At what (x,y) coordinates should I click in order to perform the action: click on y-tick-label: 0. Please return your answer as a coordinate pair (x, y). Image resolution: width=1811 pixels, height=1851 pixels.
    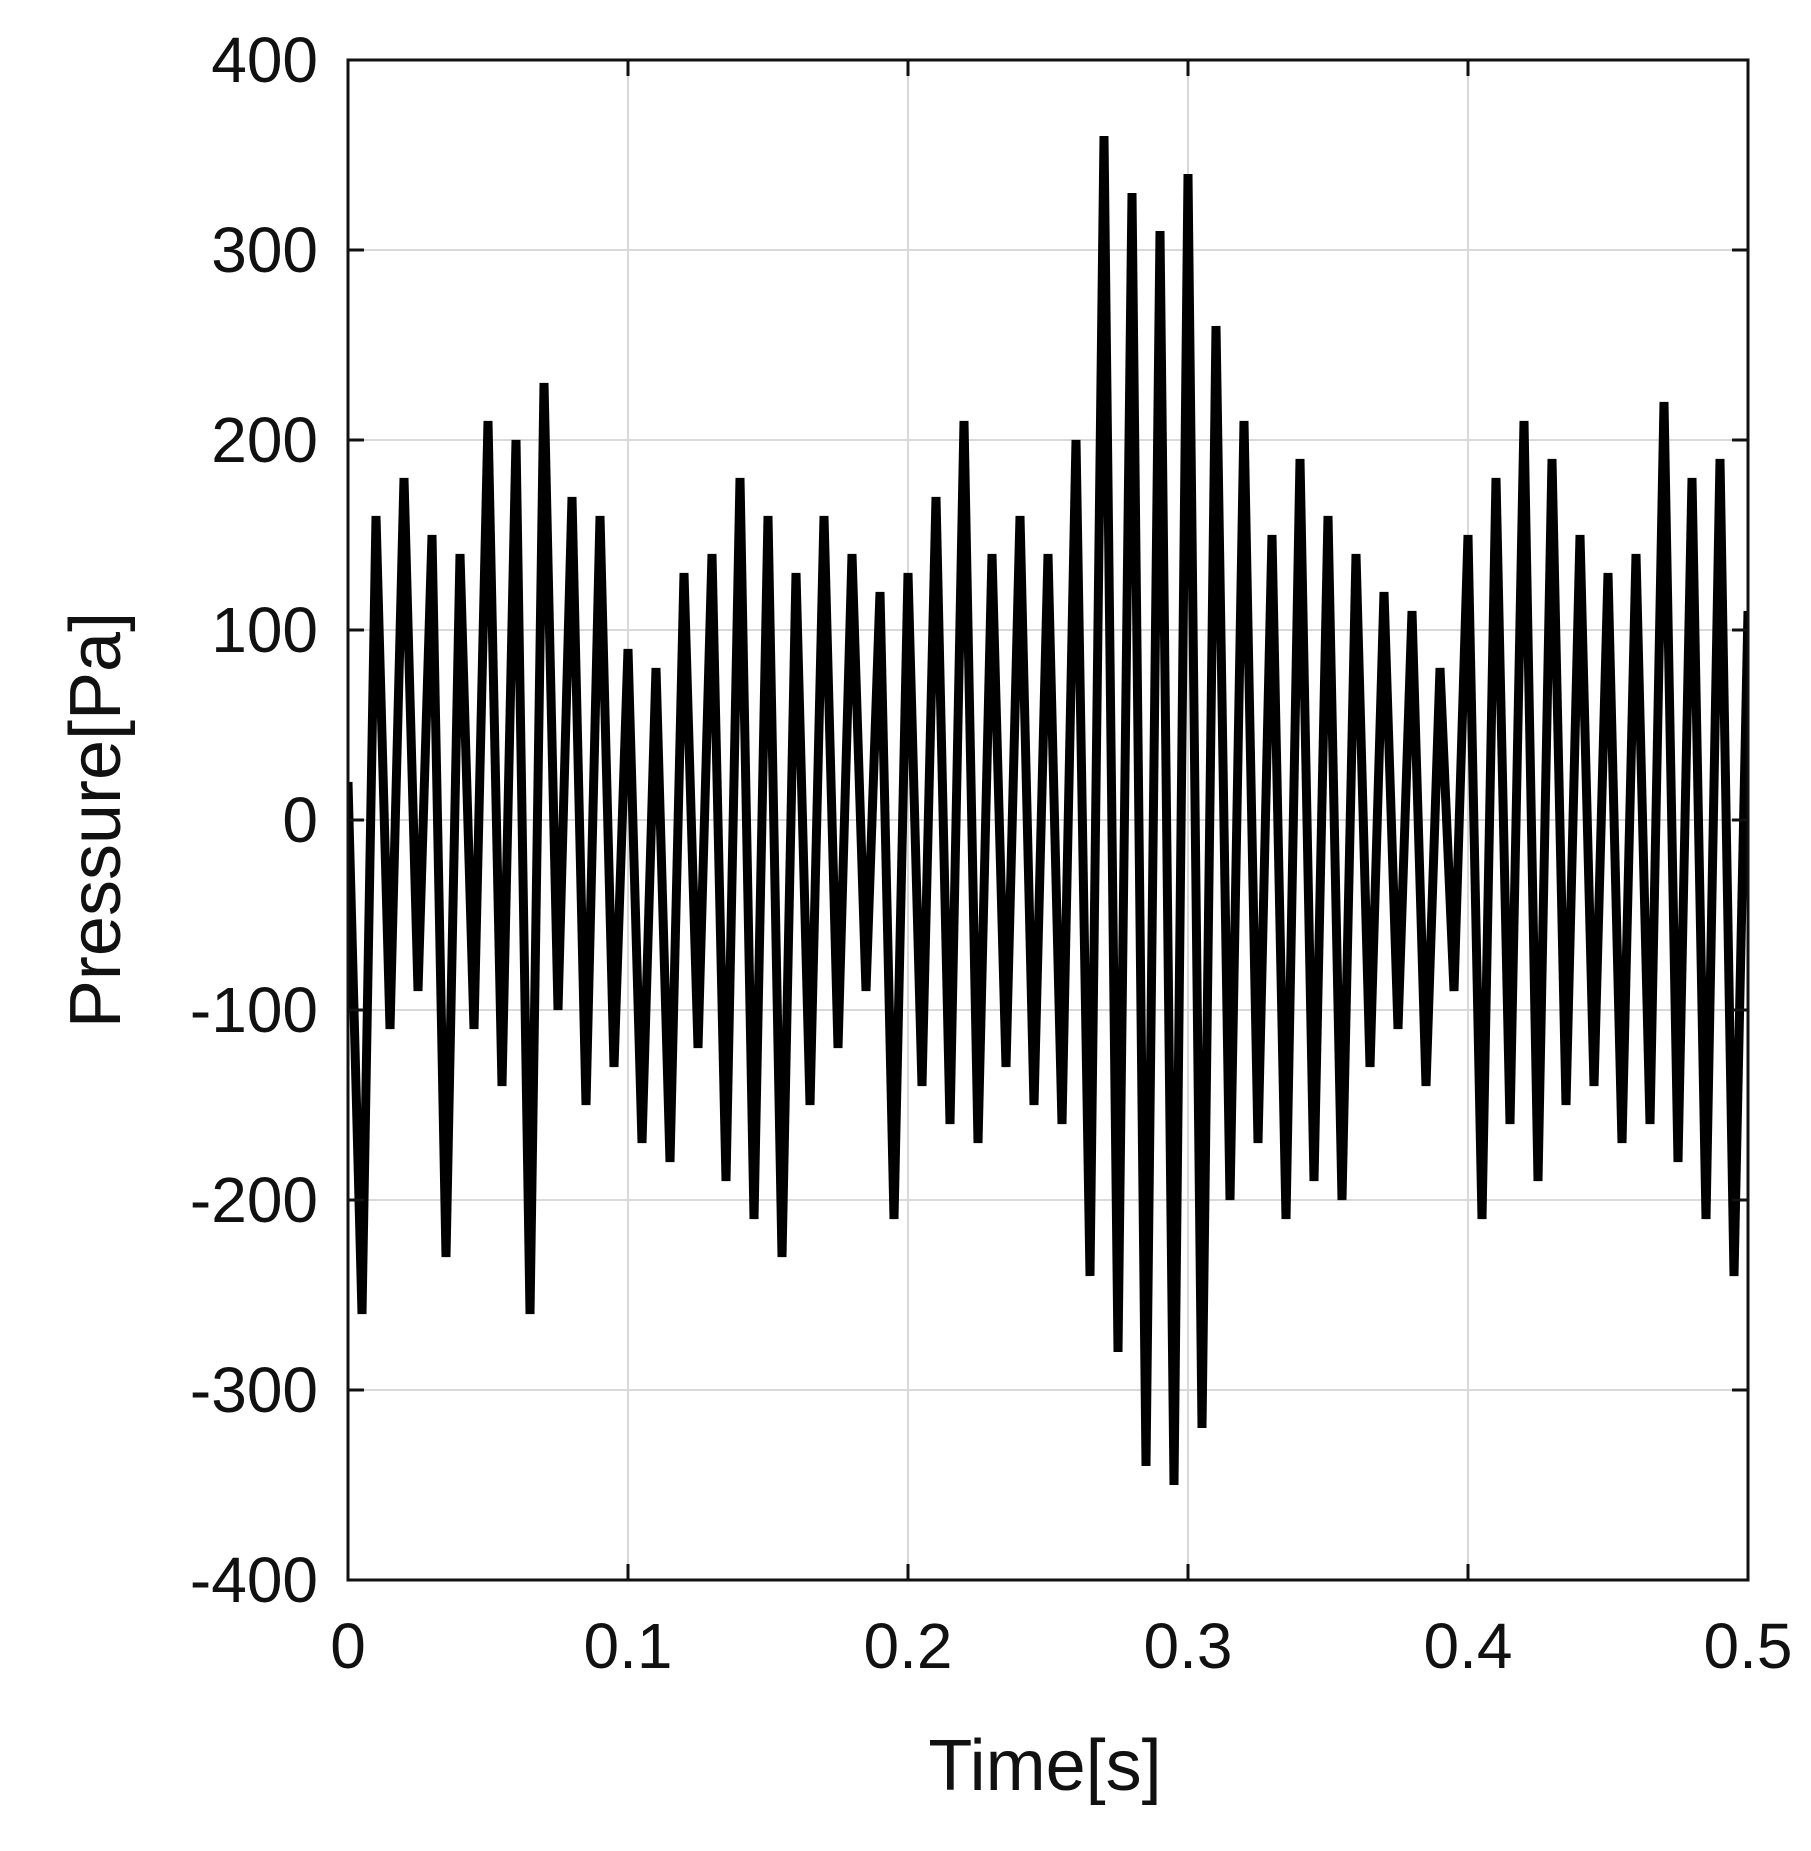
    Looking at the image, I should click on (300, 820).